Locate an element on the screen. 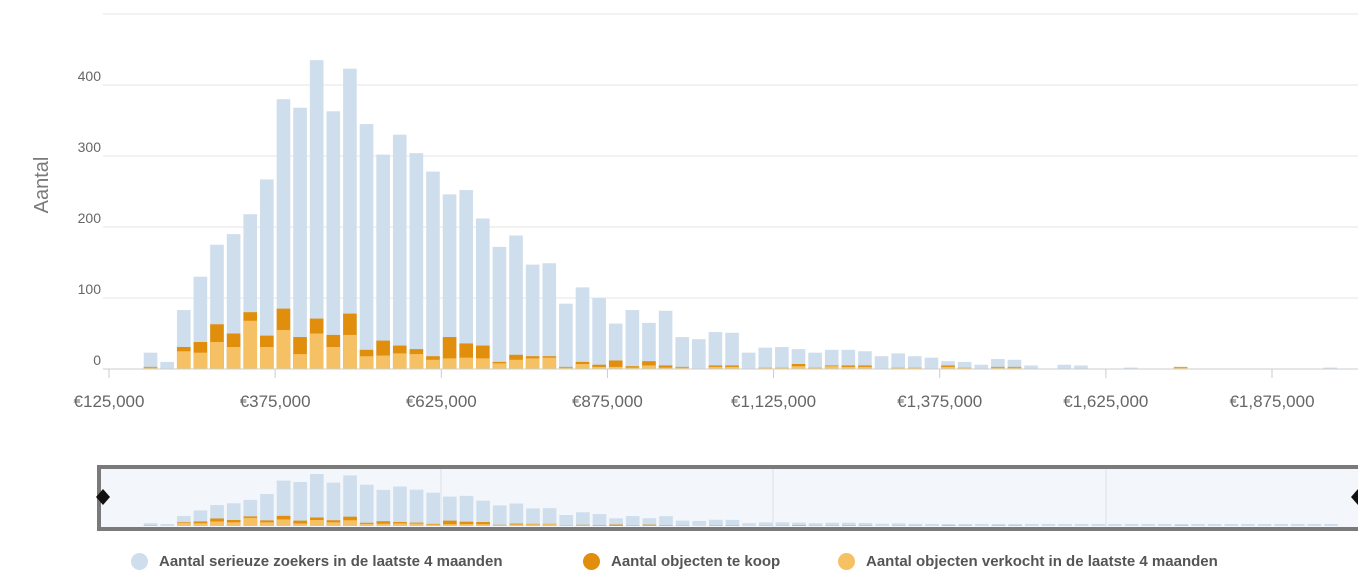  range-navigator is located at coordinates (727, 498).